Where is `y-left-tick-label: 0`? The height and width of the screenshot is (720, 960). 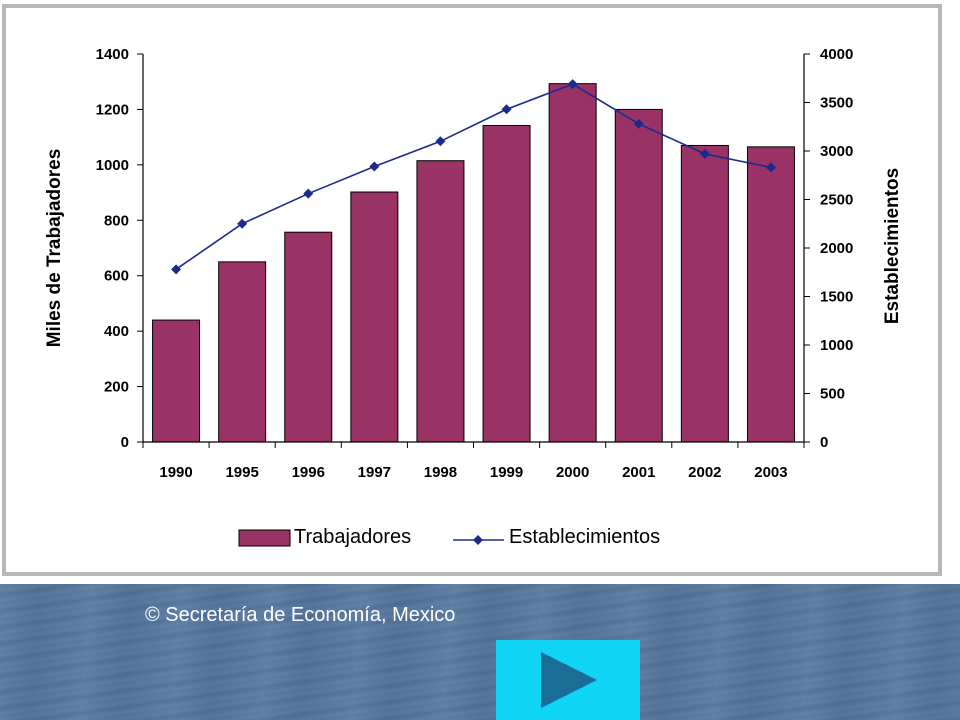
y-left-tick-label: 0 is located at coordinates (125, 442).